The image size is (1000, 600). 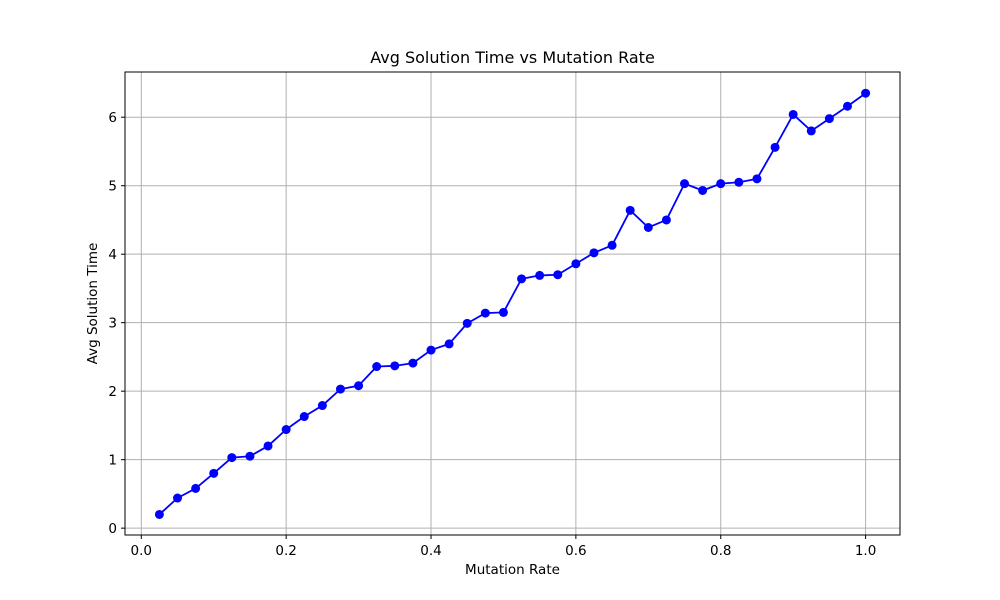 I want to click on y-tick-label: 6, so click(x=112, y=118).